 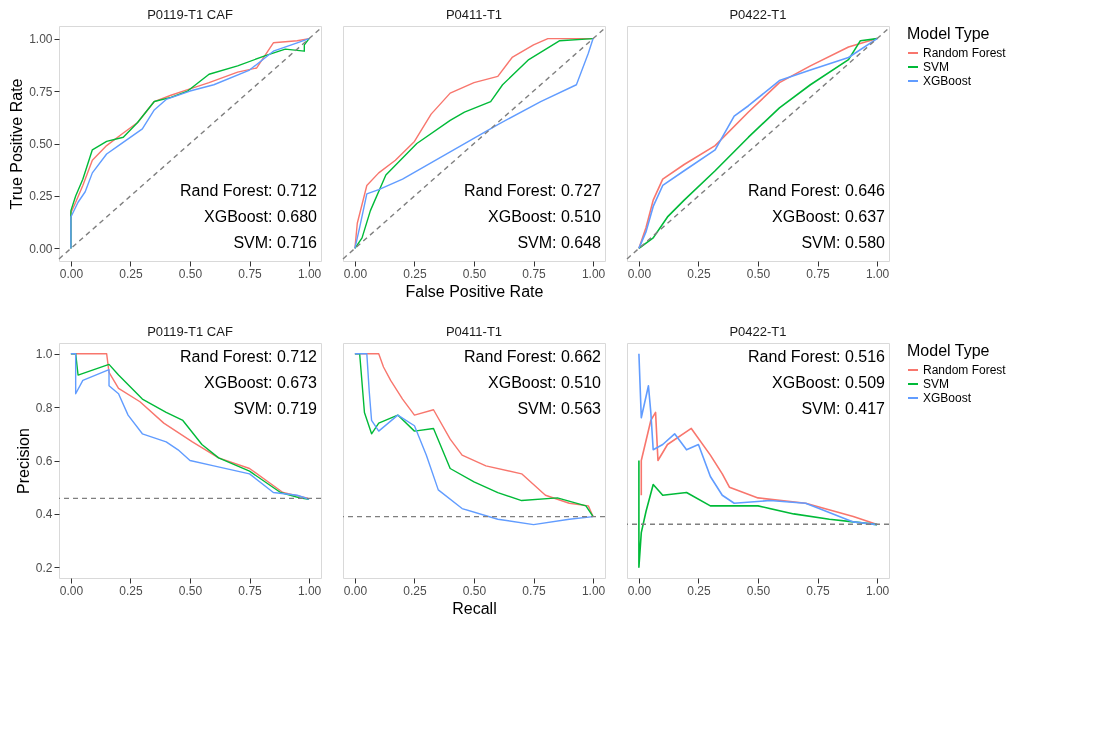 I want to click on annotation: SVM: 0.417, so click(x=843, y=408).